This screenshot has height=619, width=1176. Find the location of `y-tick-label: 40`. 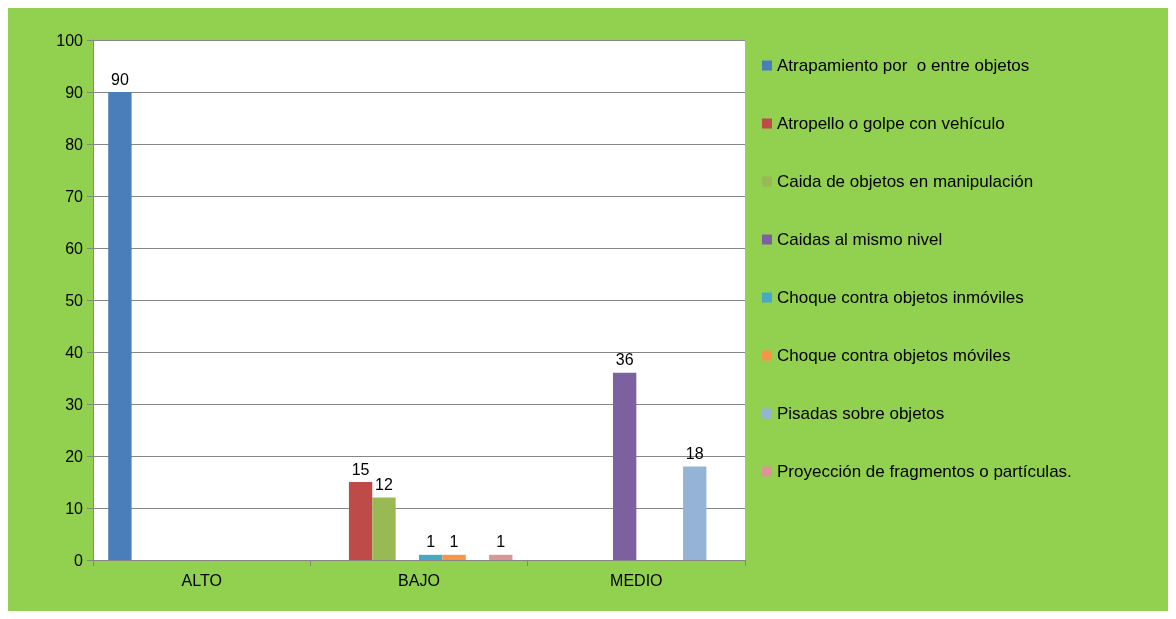

y-tick-label: 40 is located at coordinates (74, 352).